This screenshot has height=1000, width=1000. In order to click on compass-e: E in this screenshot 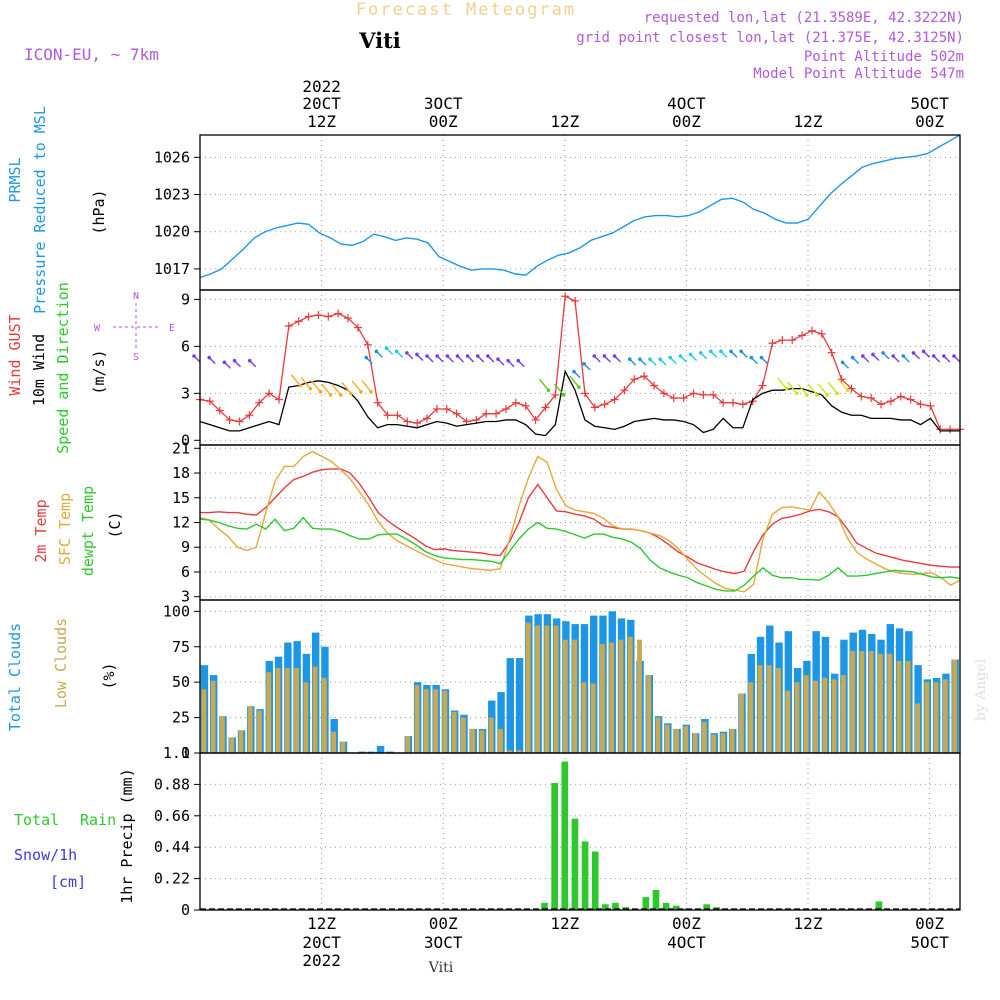, I will do `click(172, 328)`.